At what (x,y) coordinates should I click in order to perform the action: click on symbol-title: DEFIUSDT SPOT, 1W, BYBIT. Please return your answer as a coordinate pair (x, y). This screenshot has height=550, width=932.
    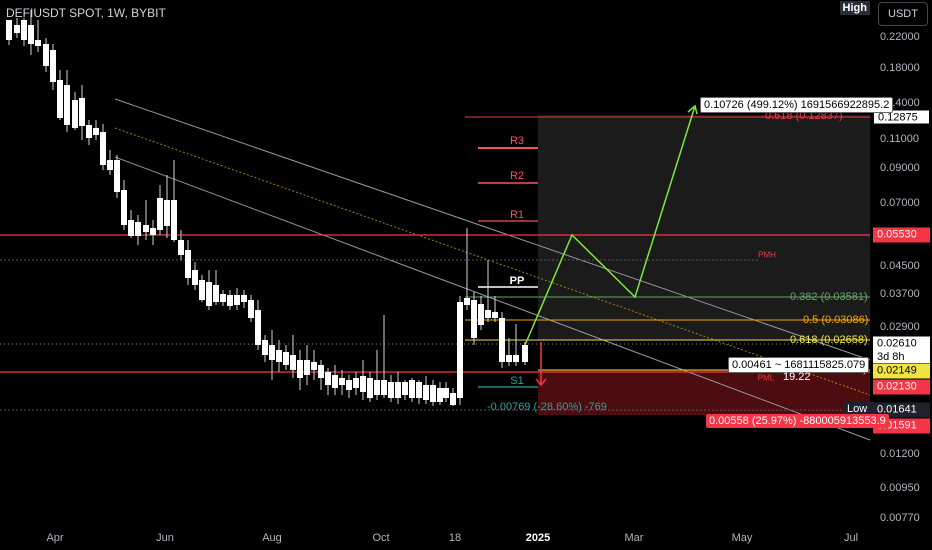
    Looking at the image, I should click on (86, 13).